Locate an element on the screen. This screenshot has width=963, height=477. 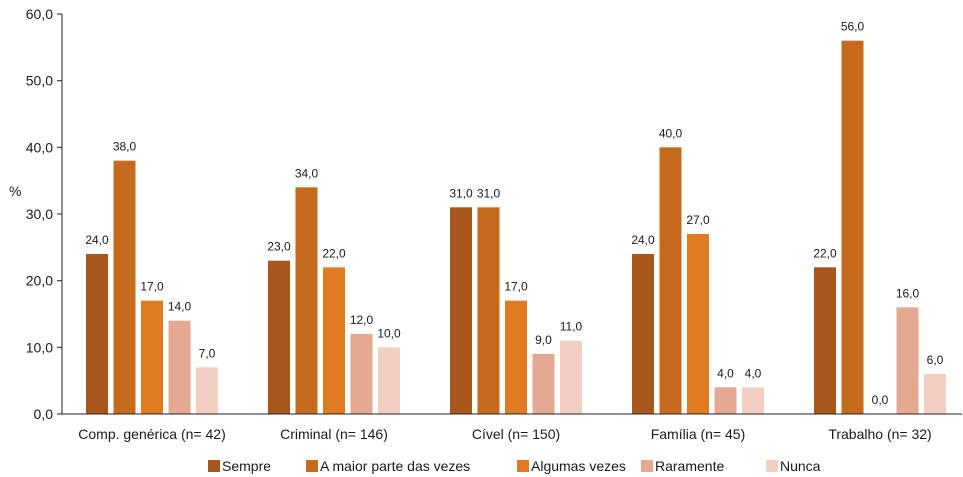
legend-label: Sempre is located at coordinates (246, 466).